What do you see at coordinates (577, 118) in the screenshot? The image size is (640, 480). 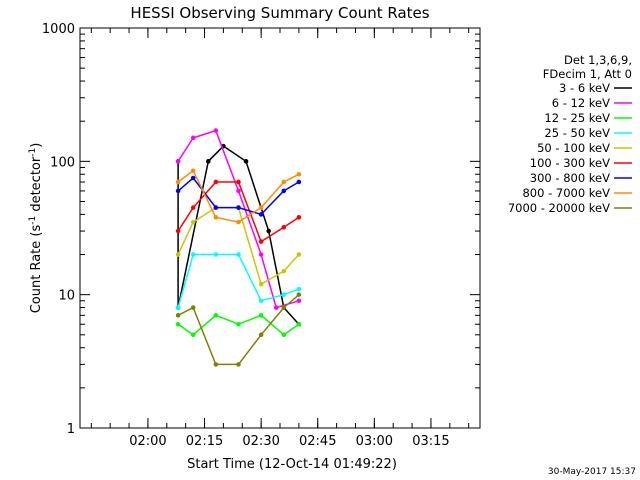 I see `legend-entry-label: 12 - 25 keV` at bounding box center [577, 118].